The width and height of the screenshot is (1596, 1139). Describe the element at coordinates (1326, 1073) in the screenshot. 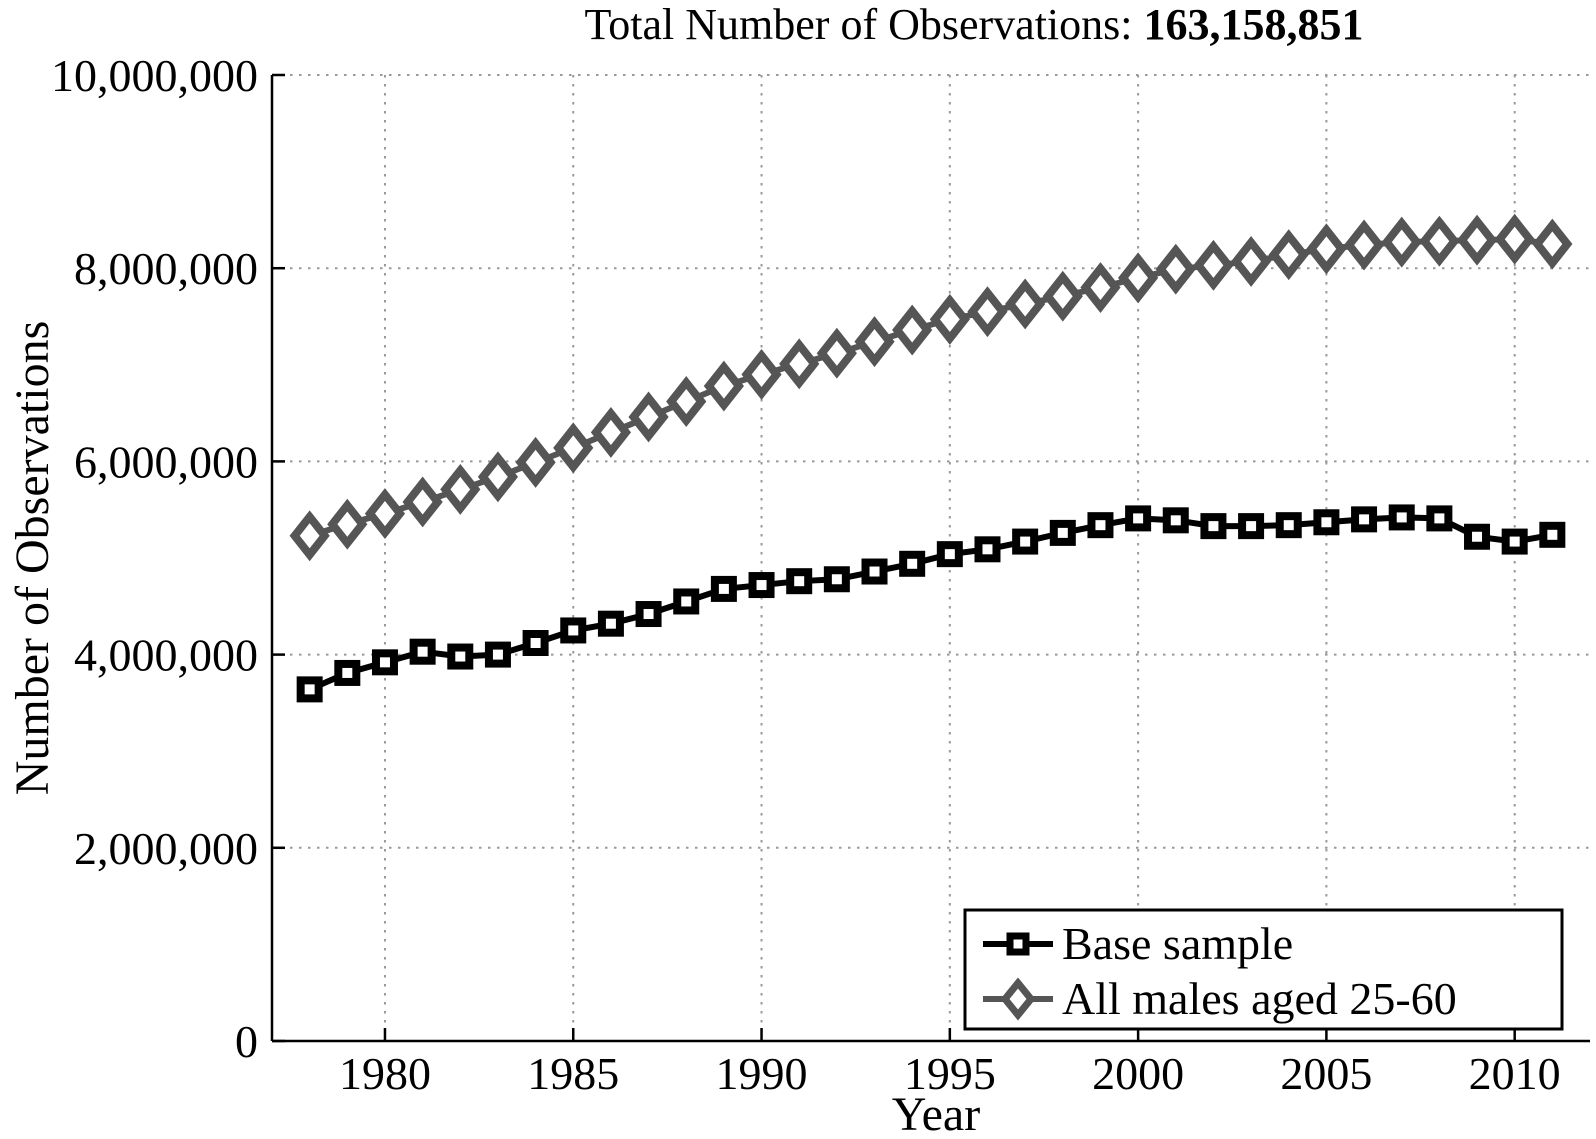

I see `x-tick-label: 2005` at that location.